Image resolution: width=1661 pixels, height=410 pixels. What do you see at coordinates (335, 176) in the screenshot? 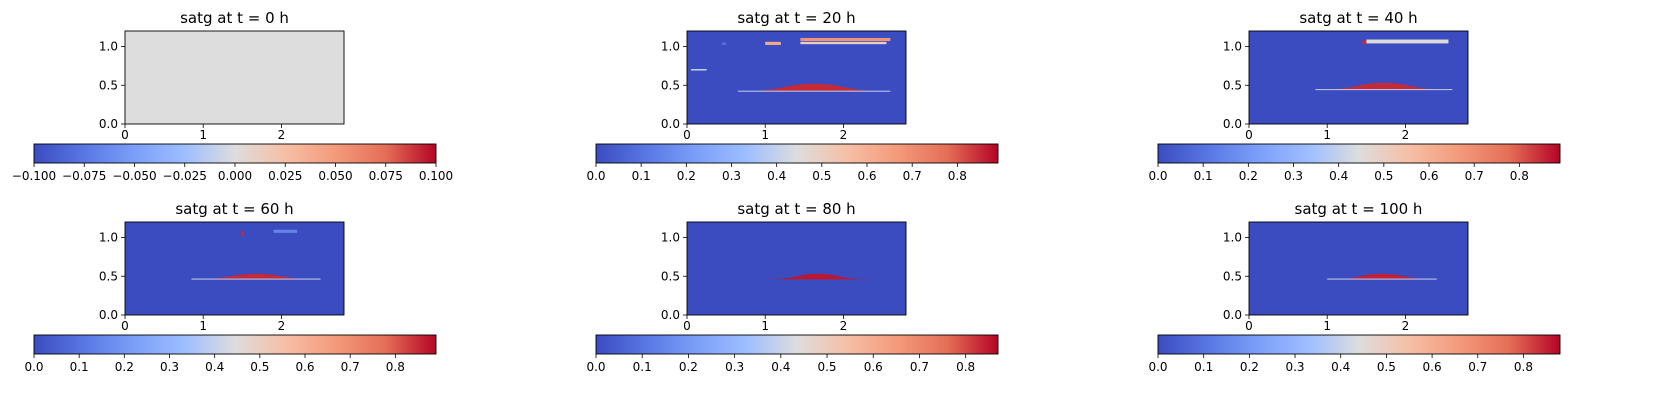
I see `colorbar-tick-label: 0.050` at bounding box center [335, 176].